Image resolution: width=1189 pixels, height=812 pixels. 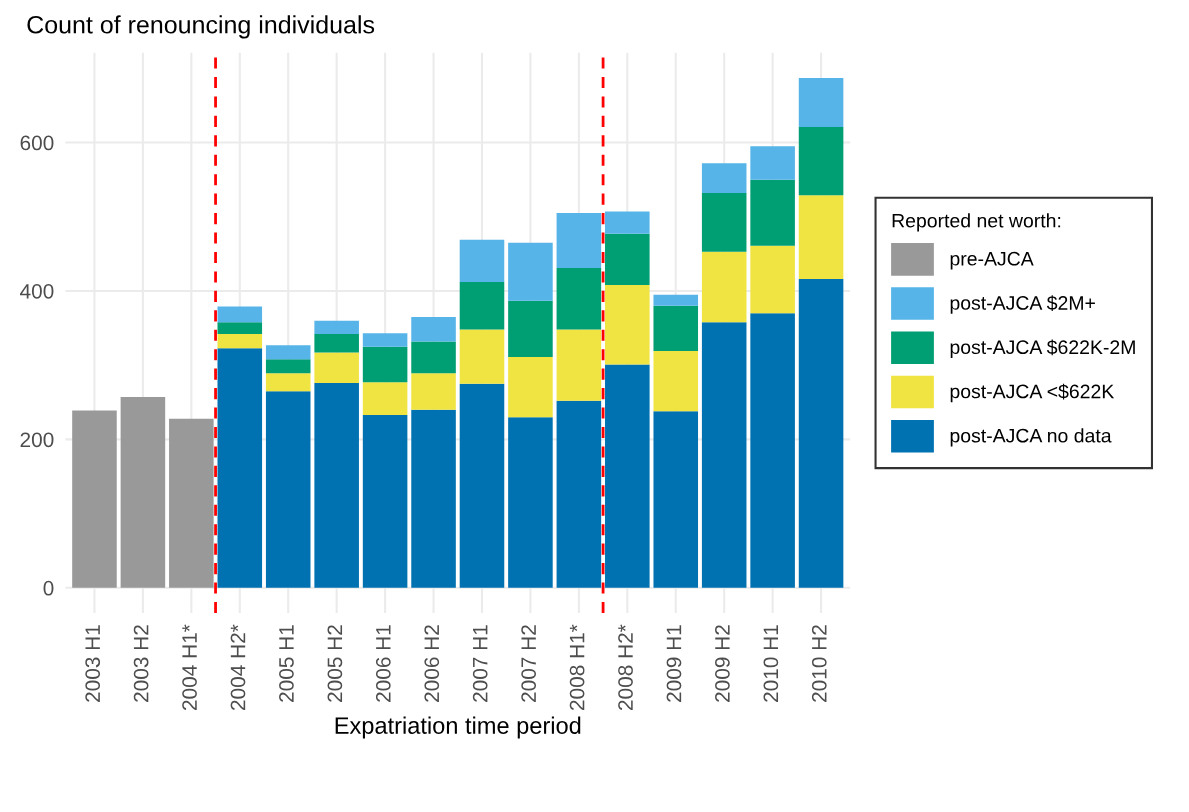 What do you see at coordinates (674, 663) in the screenshot?
I see `x-tick-label: 2009 H1` at bounding box center [674, 663].